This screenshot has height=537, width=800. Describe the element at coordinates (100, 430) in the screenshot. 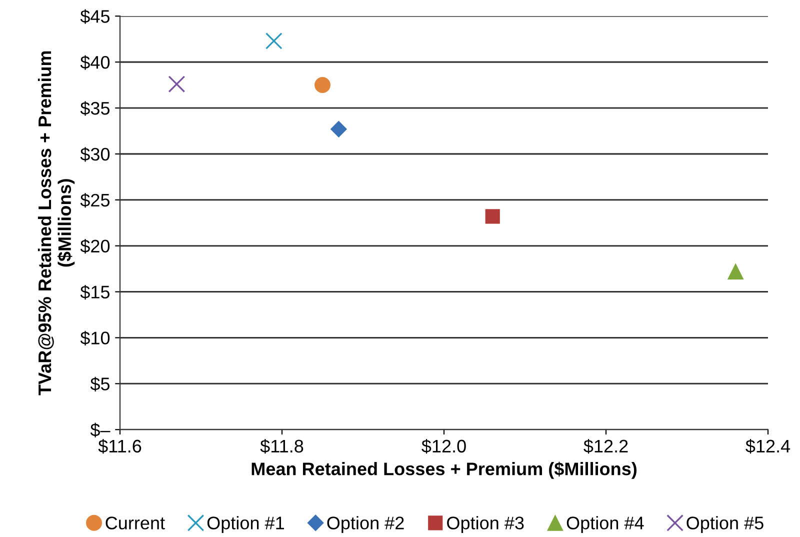

I see `y-tick-label: $–` at that location.